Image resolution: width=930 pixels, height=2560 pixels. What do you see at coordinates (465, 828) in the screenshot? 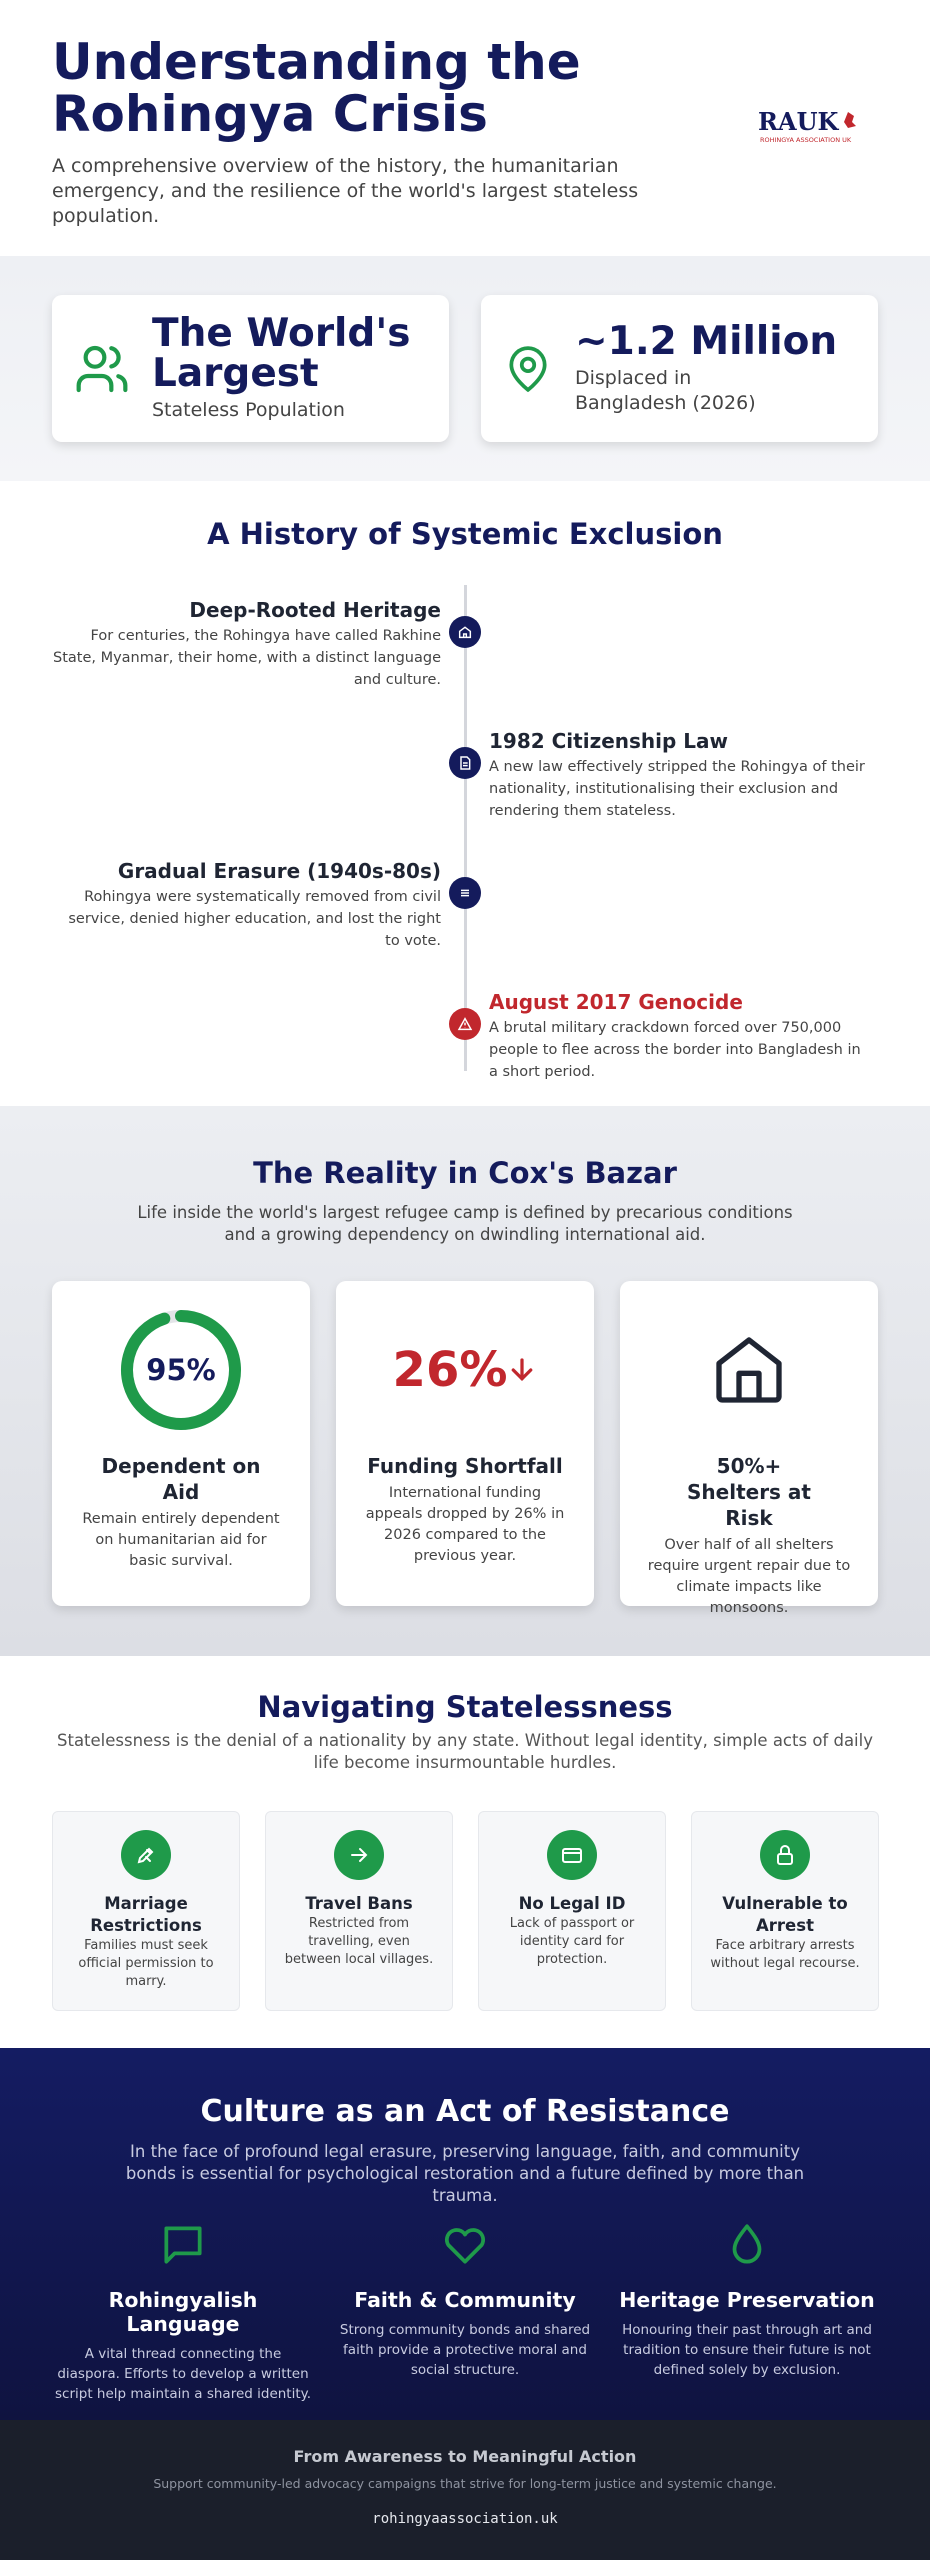
I see `timeline-line` at bounding box center [465, 828].